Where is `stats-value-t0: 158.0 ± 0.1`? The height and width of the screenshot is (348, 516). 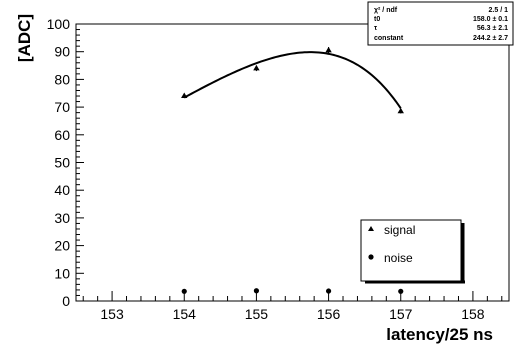 stats-value-t0: 158.0 ± 0.1 is located at coordinates (490, 19).